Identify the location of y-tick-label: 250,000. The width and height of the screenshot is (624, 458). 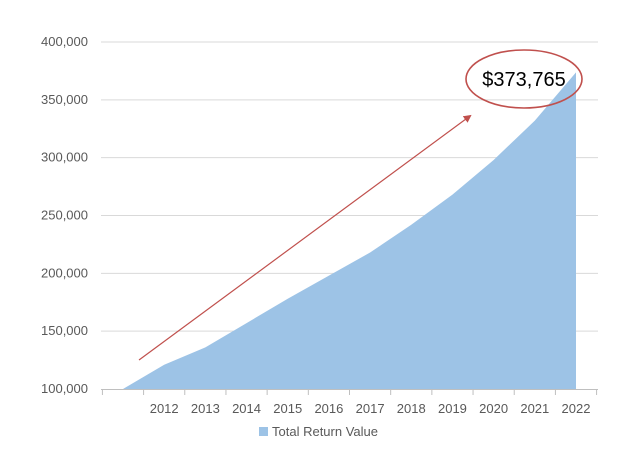
(64, 215).